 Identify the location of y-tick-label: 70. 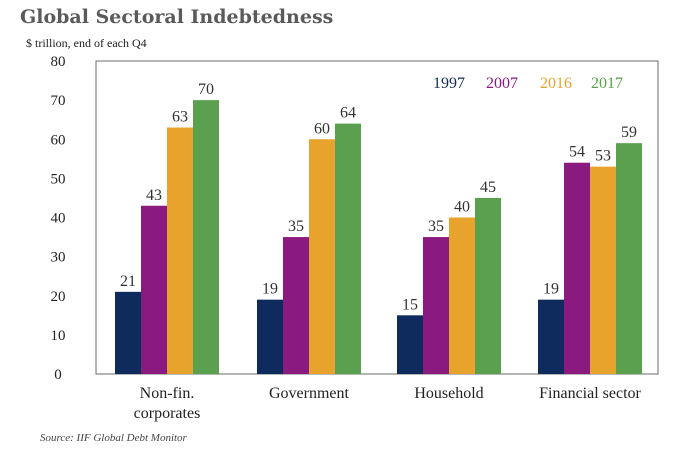
(58, 101).